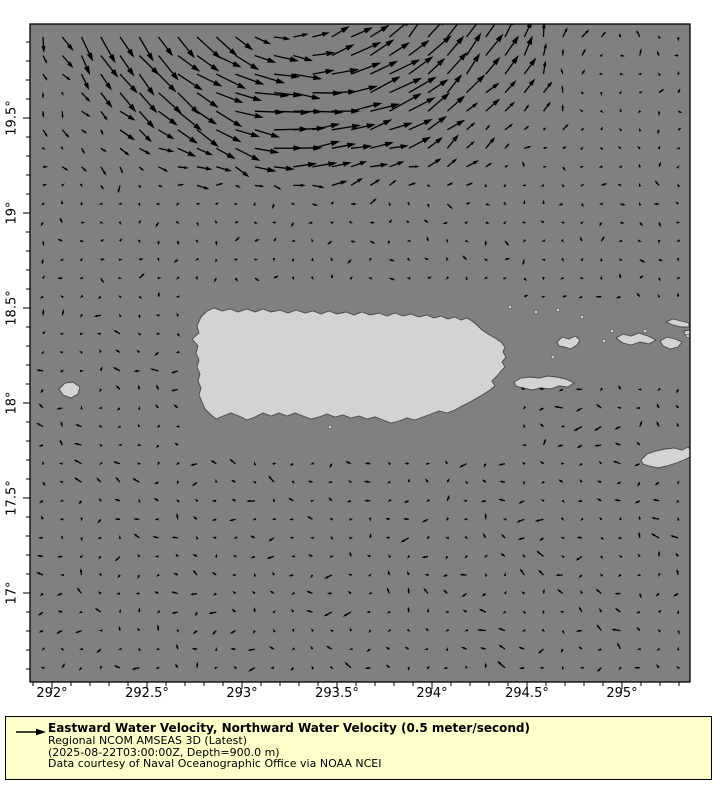 Image resolution: width=720 pixels, height=800 pixels. Describe the element at coordinates (622, 693) in the screenshot. I see `x-tick-label: 295°` at that location.